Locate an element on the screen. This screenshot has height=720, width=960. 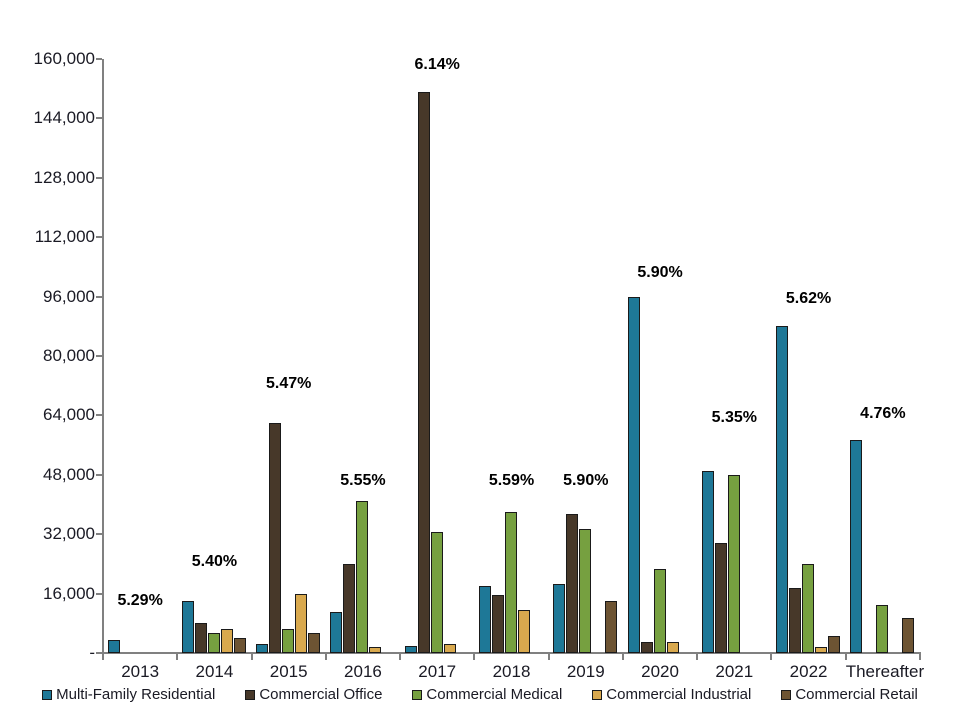
pct-annotation: 5.47% is located at coordinates (288, 384).